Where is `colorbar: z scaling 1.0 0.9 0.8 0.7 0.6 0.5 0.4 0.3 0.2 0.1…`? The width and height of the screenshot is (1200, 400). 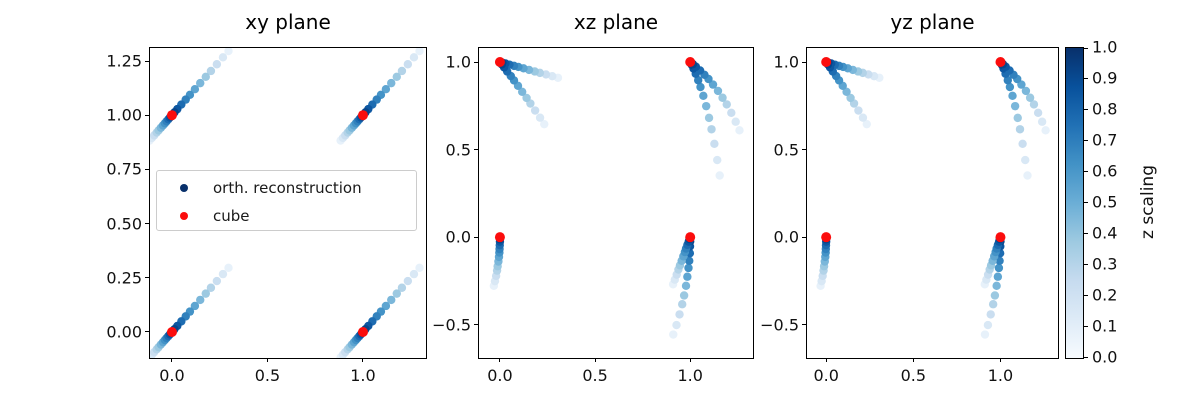 colorbar: z scaling 1.0 0.9 0.8 0.7 0.6 0.5 0.4 0.3 0.2 0.1… is located at coordinates (1111, 202).